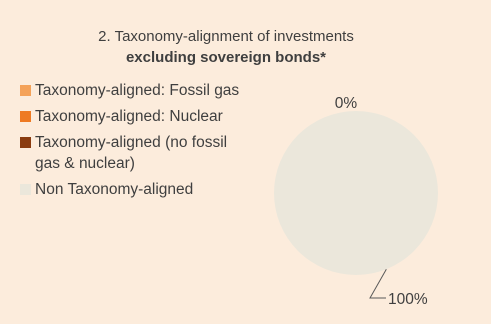  What do you see at coordinates (25, 142) in the screenshot?
I see `legend-swatch-aligned-other` at bounding box center [25, 142].